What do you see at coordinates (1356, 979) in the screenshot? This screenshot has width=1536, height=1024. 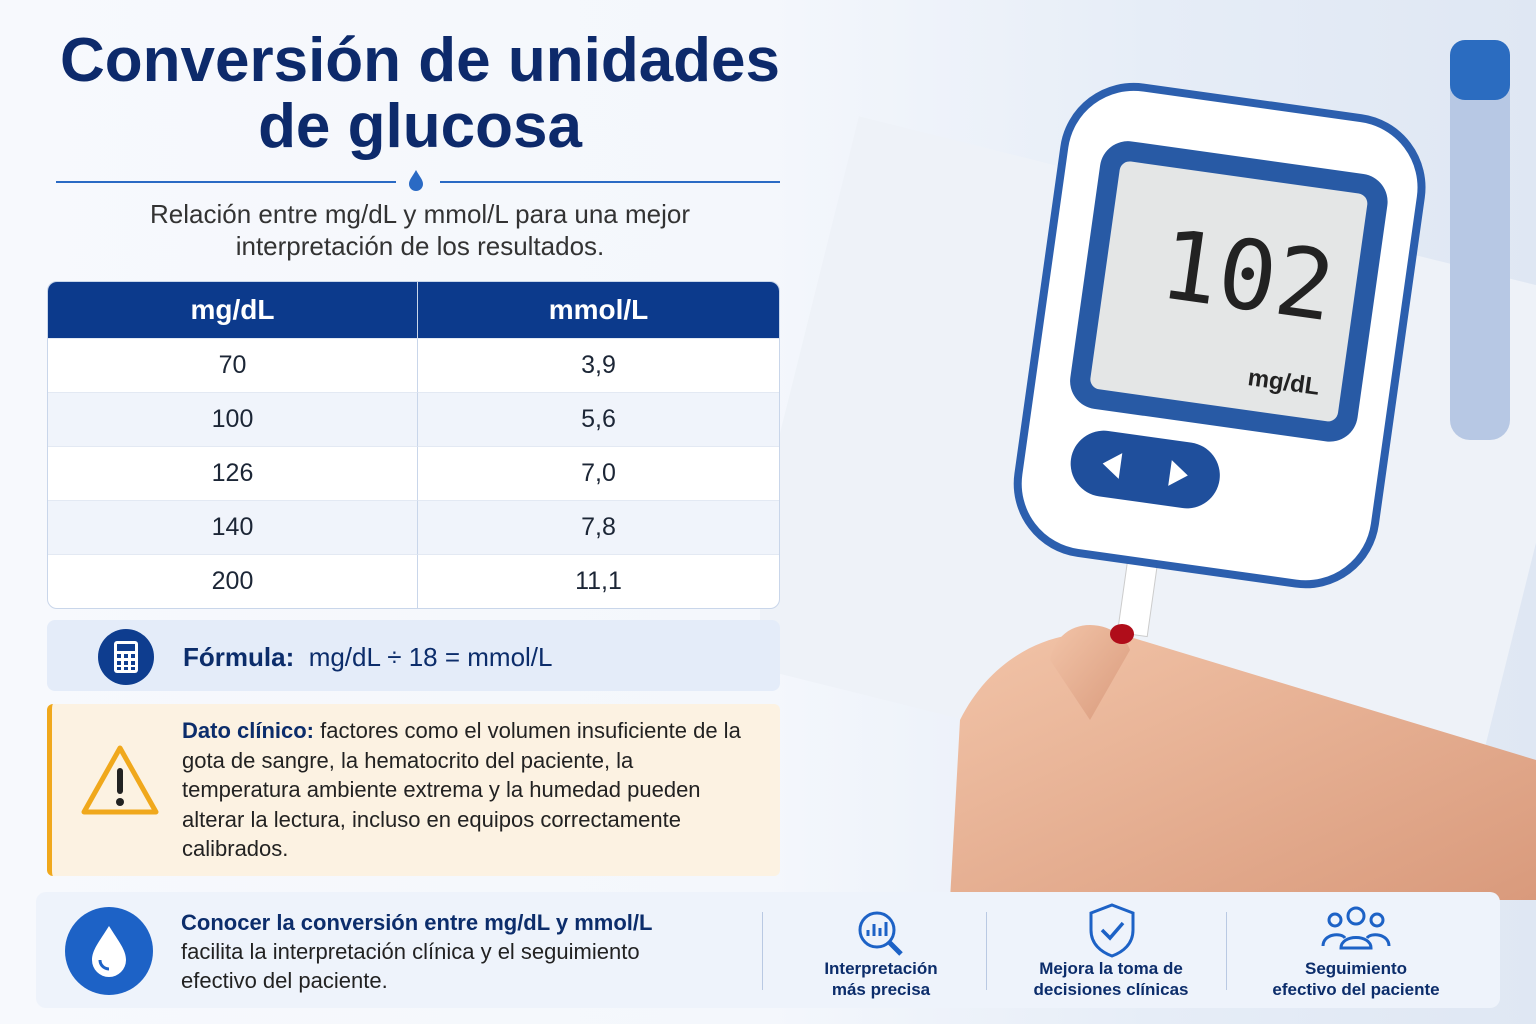 I see `feature-label: Seguimiento efectivo del paciente` at bounding box center [1356, 979].